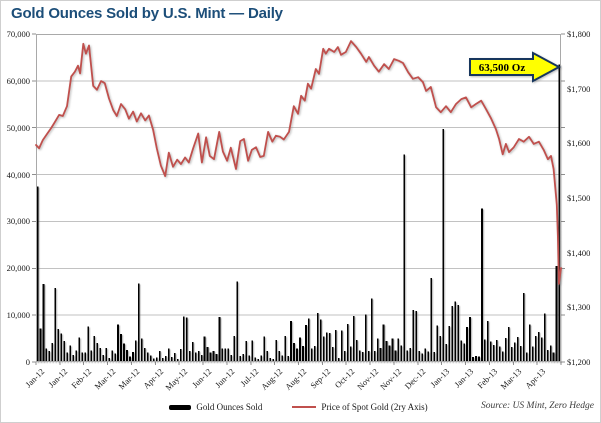 The height and width of the screenshot is (423, 601). Describe the element at coordinates (374, 407) in the screenshot. I see `legend-label: Price of Spot Gold (2ry Axis)` at that location.